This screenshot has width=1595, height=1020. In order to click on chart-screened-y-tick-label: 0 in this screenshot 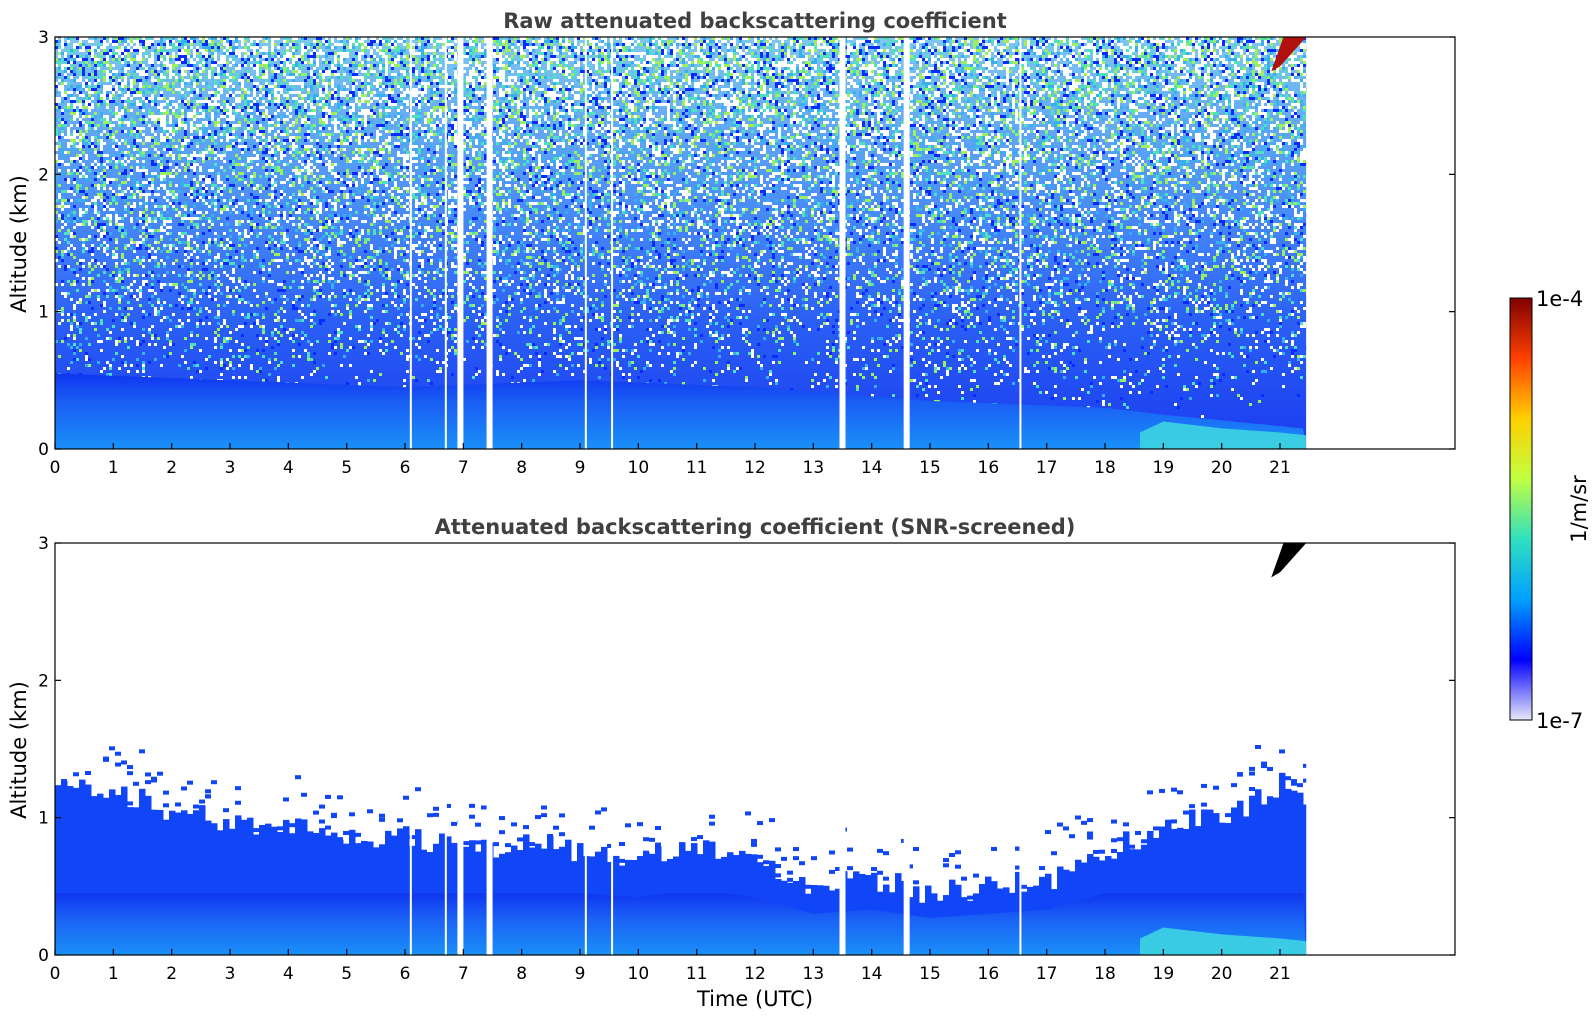, I will do `click(43, 956)`.